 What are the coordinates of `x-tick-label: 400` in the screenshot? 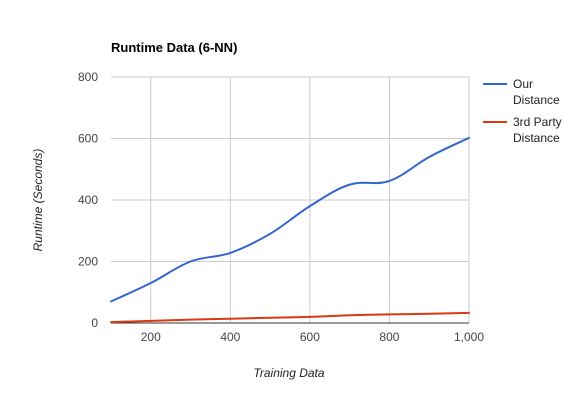 It's located at (230, 337).